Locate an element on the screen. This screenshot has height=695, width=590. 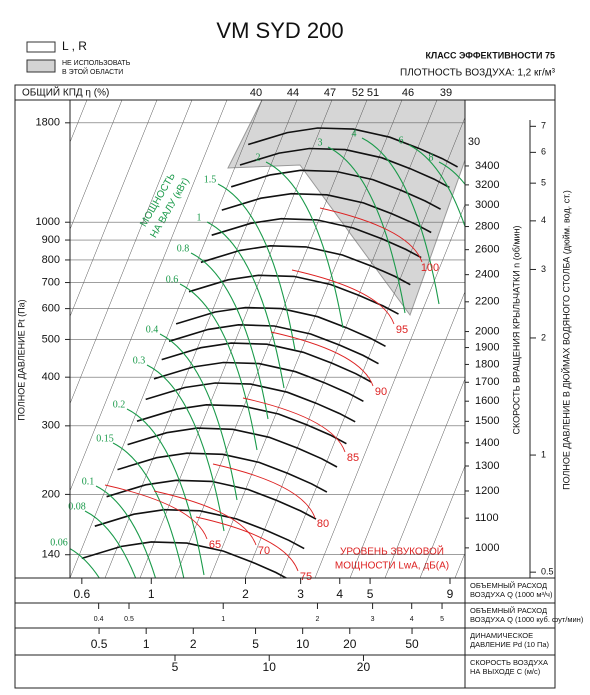
noise-label: 75 is located at coordinates (306, 577).